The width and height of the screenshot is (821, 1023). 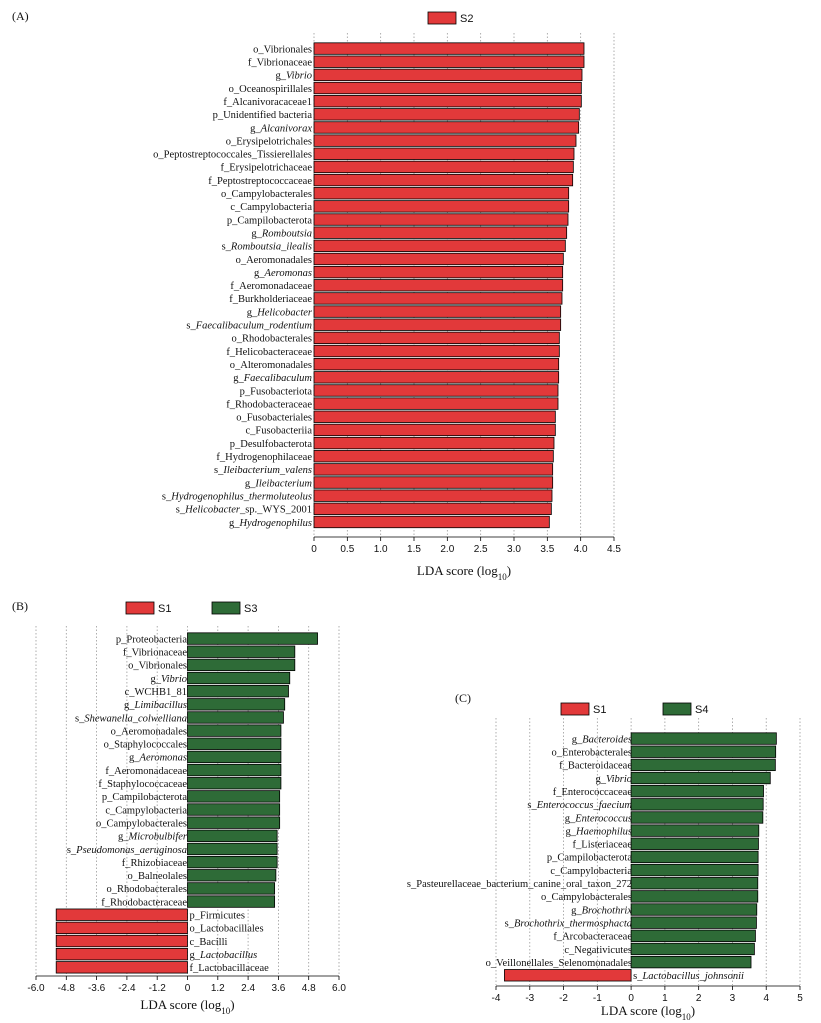 What do you see at coordinates (241, 665) in the screenshot?
I see `bar-o-vibrionales` at bounding box center [241, 665].